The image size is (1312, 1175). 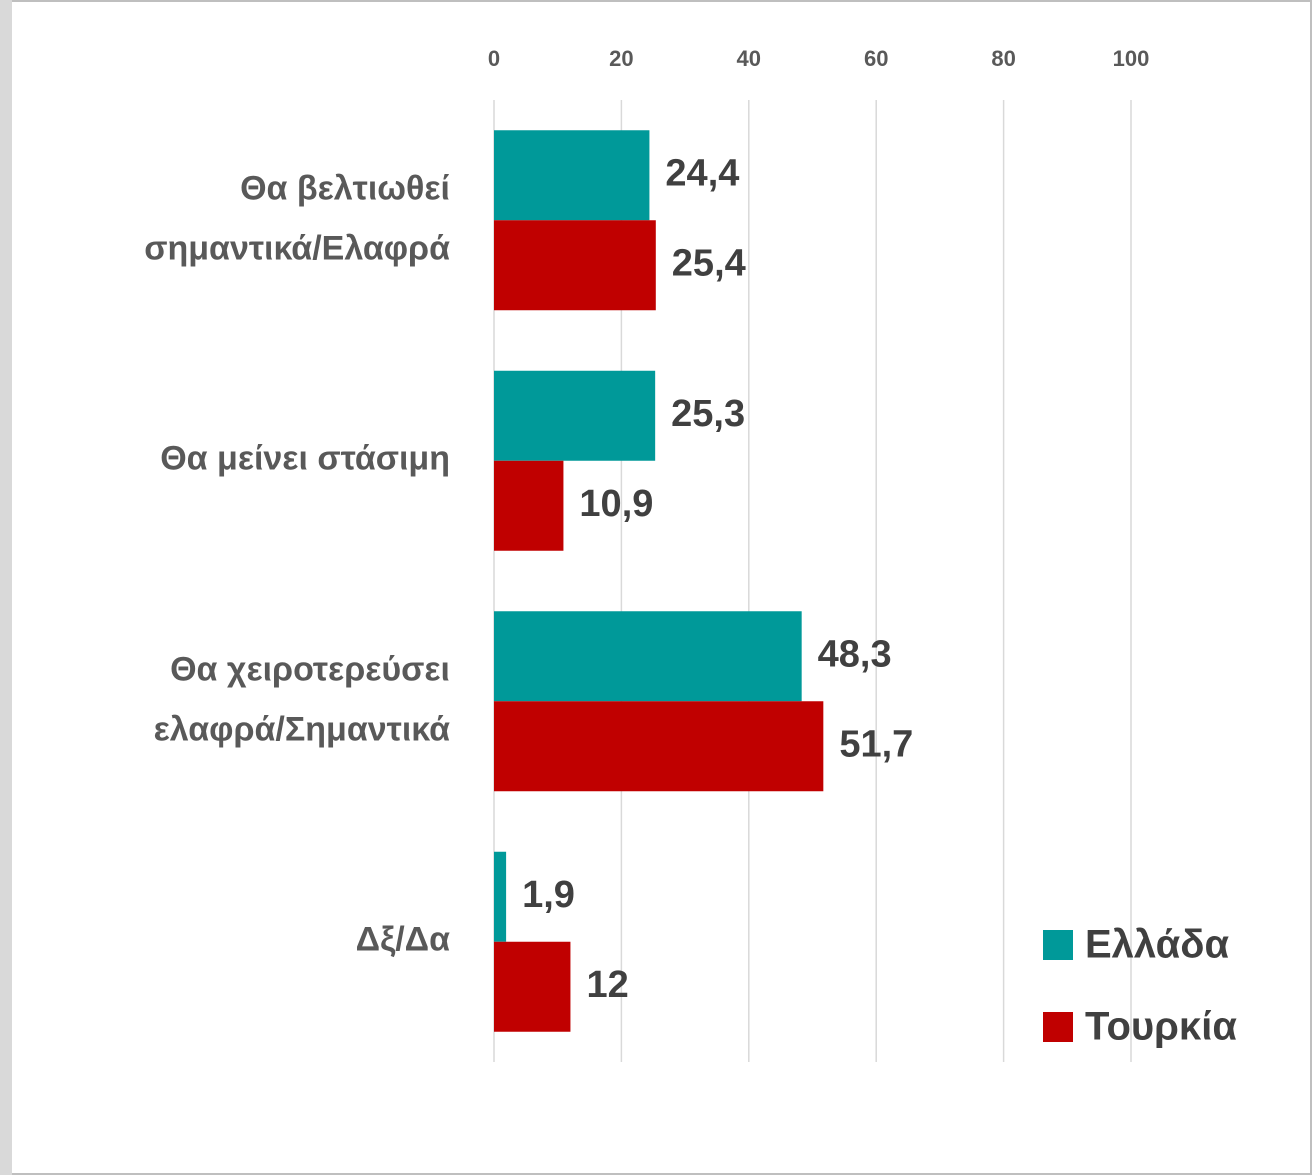 I want to click on y-tick-label: Θα βελτιωθεί σημαντικά/Ελαφρά, so click(x=297, y=218).